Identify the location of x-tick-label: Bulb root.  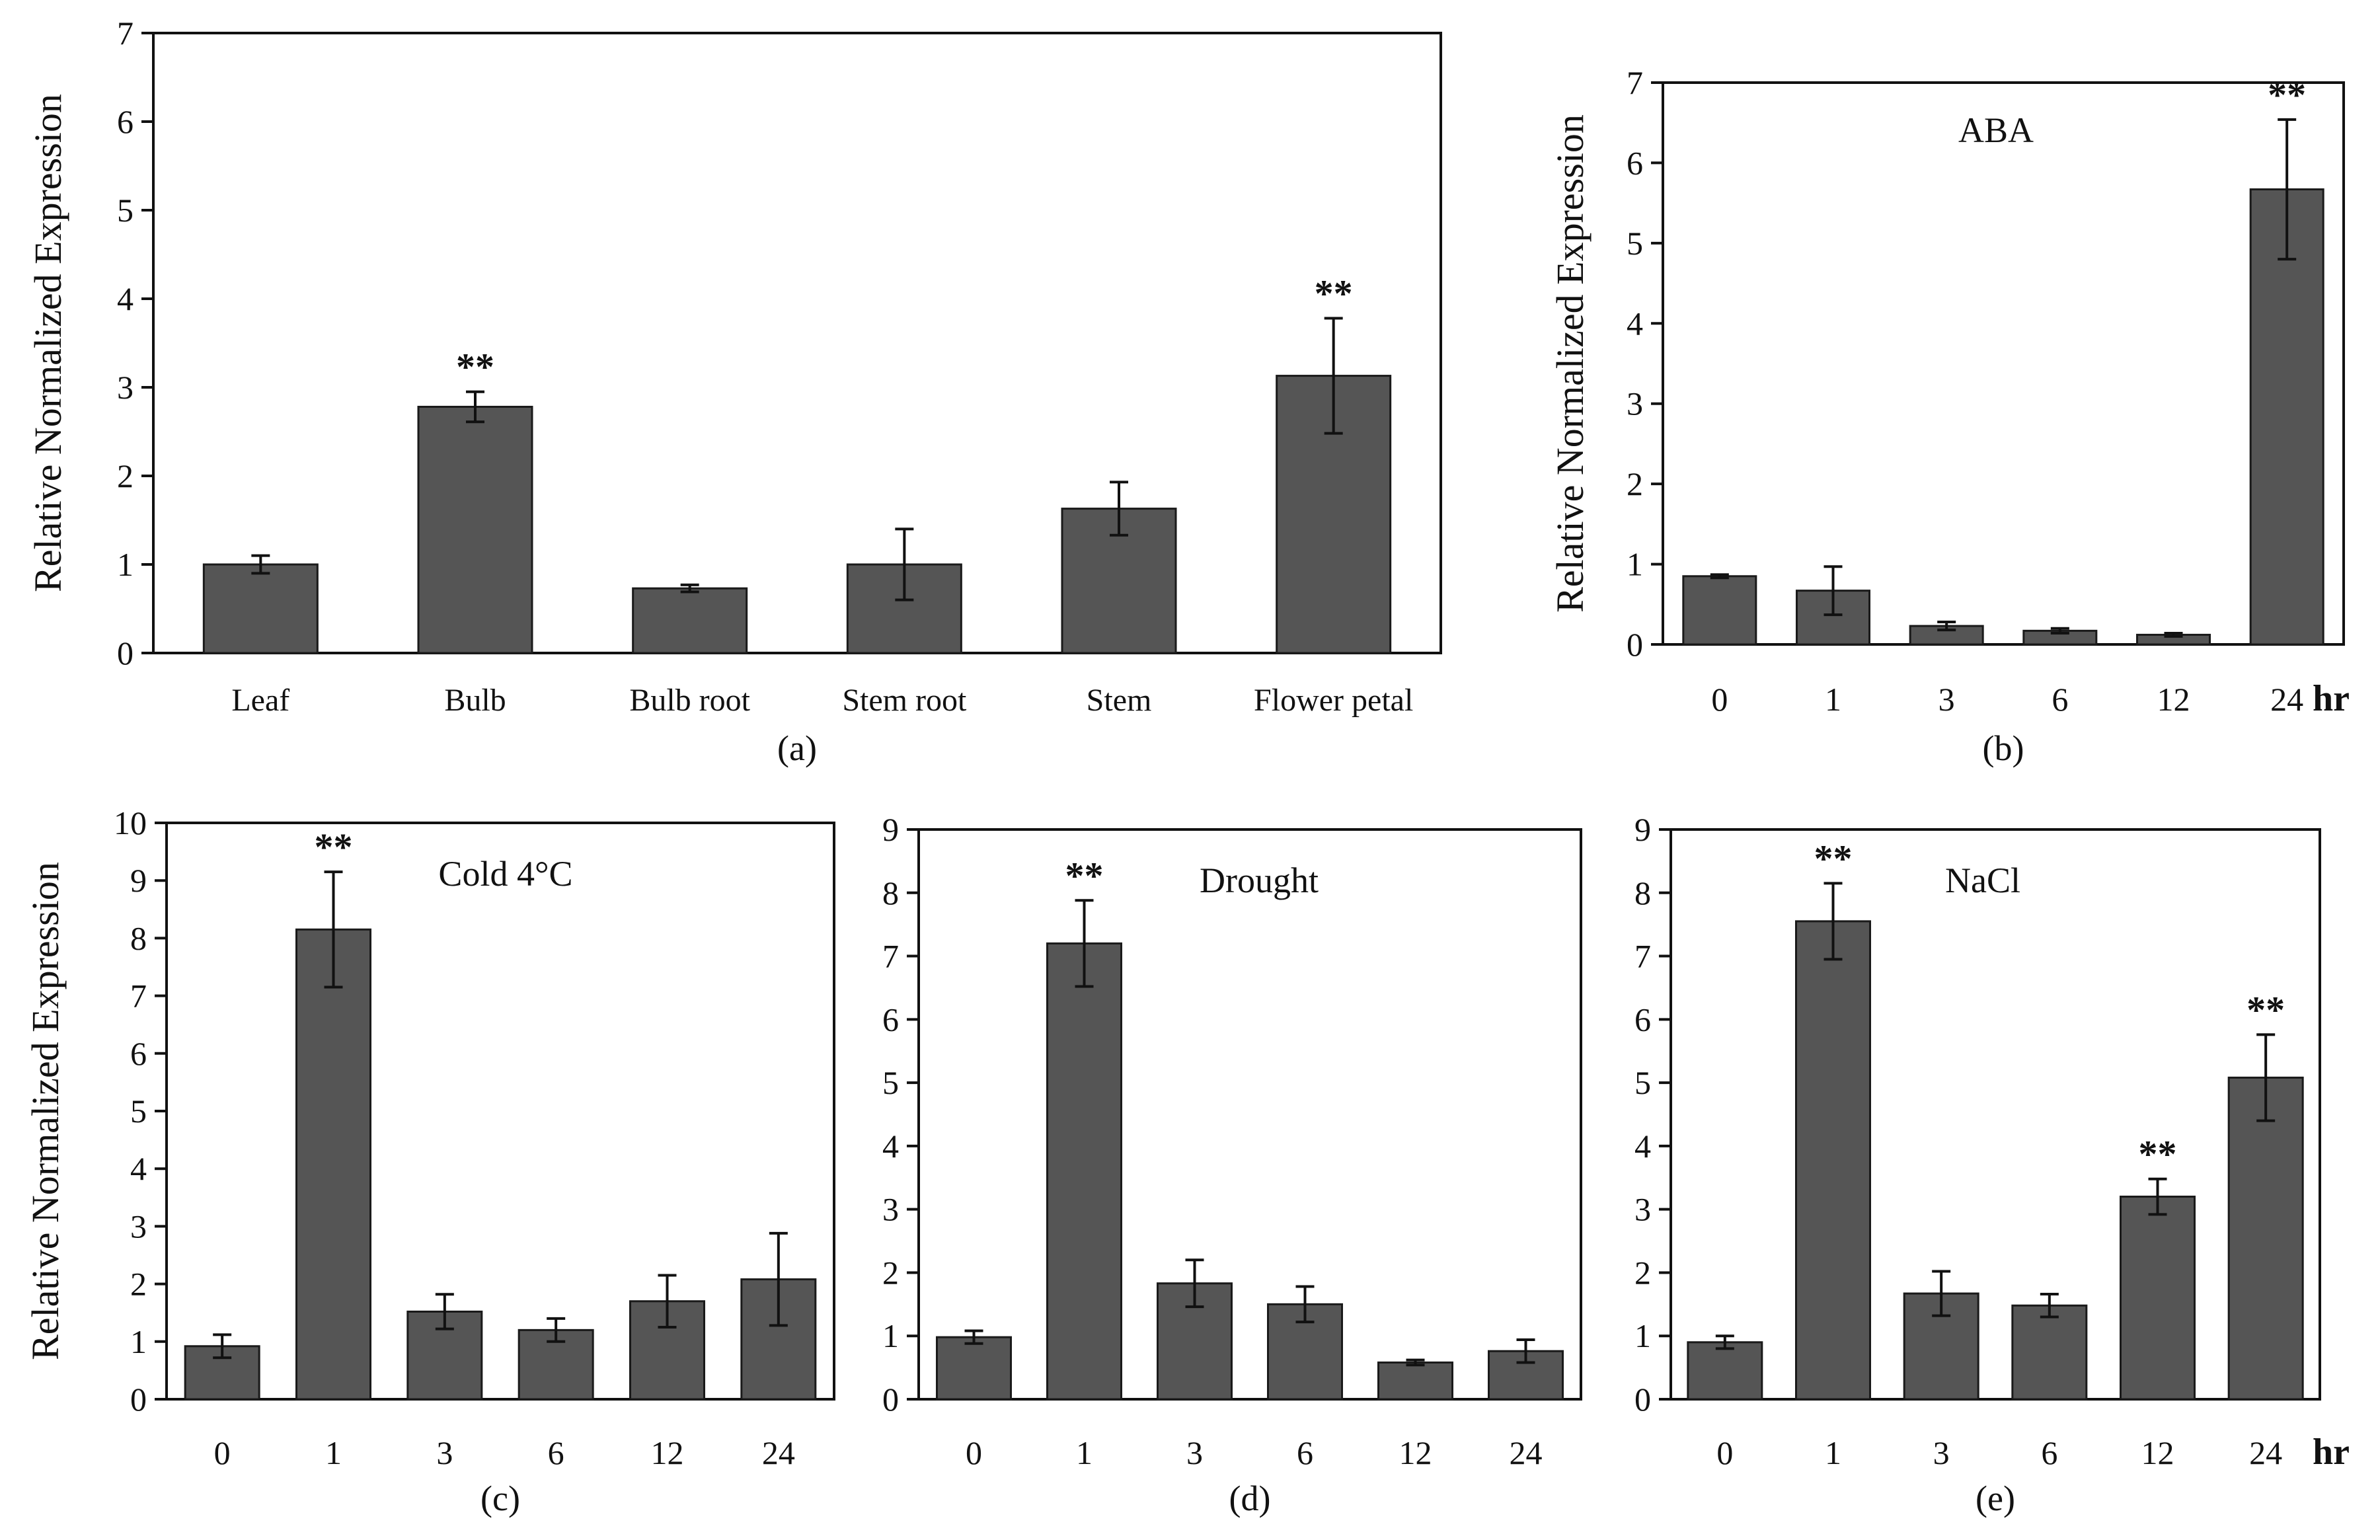
(689, 700).